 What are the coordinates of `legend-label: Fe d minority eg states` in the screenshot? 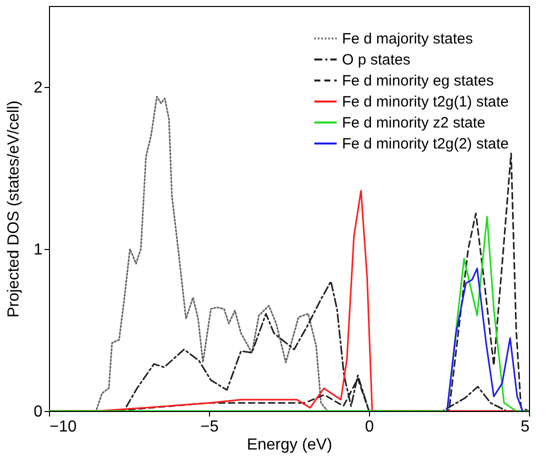 It's located at (418, 81).